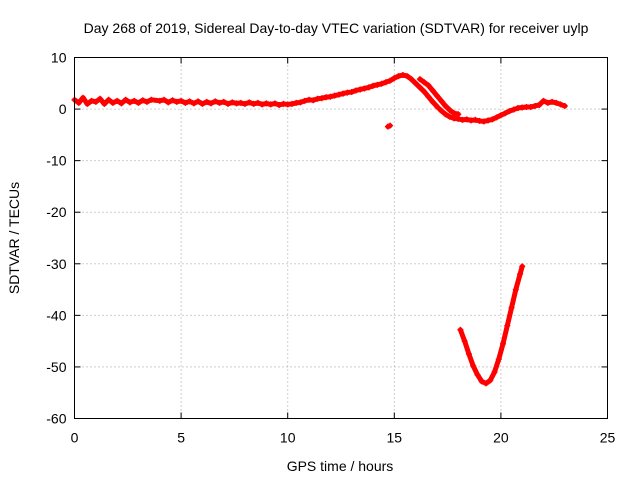 Image resolution: width=640 pixels, height=480 pixels. I want to click on y-tick-label: 0, so click(63, 109).